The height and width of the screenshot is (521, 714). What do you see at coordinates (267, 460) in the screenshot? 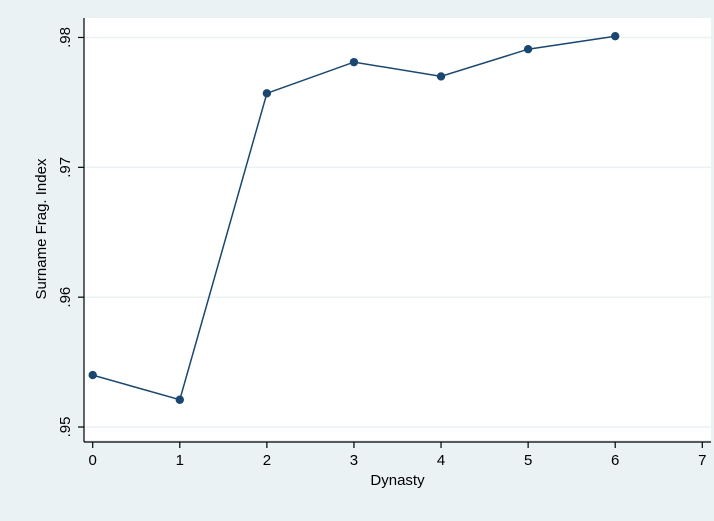
I see `x-tick-label: 2` at bounding box center [267, 460].